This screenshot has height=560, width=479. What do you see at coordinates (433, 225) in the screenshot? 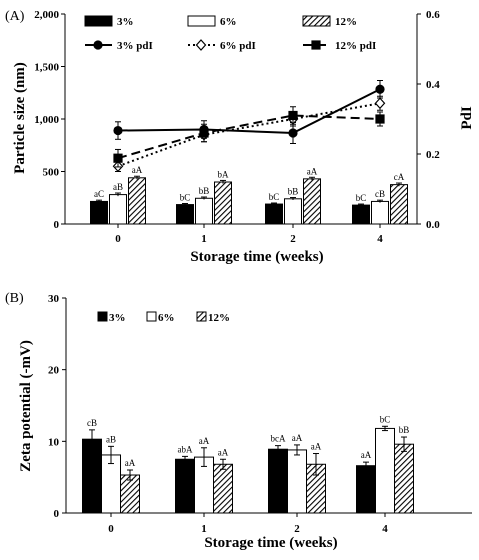
I see `panel-a-y2-tick-label: 0.0` at bounding box center [433, 225].